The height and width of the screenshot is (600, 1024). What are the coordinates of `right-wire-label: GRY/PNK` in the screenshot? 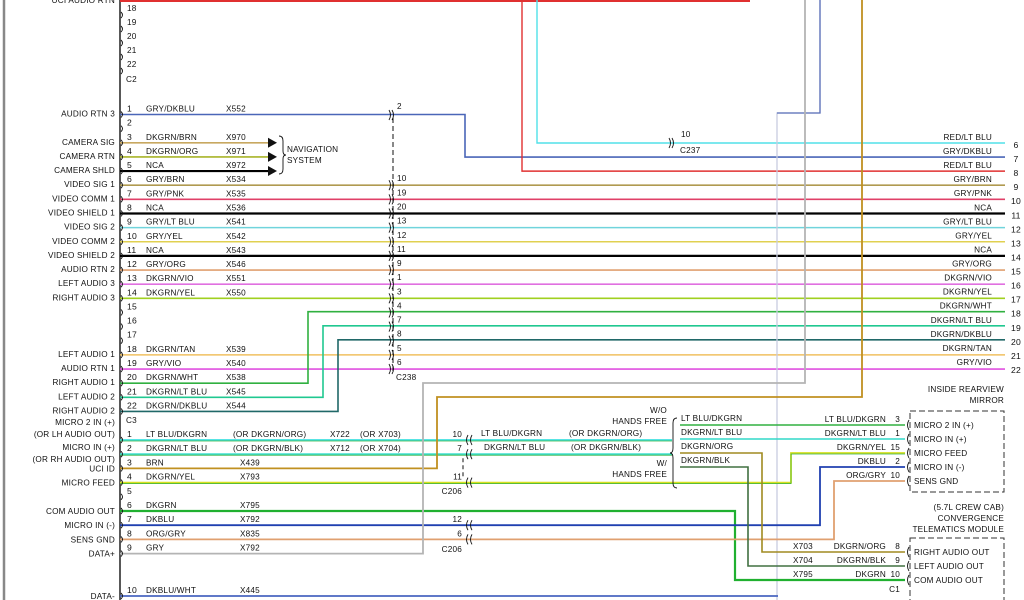 It's located at (973, 193).